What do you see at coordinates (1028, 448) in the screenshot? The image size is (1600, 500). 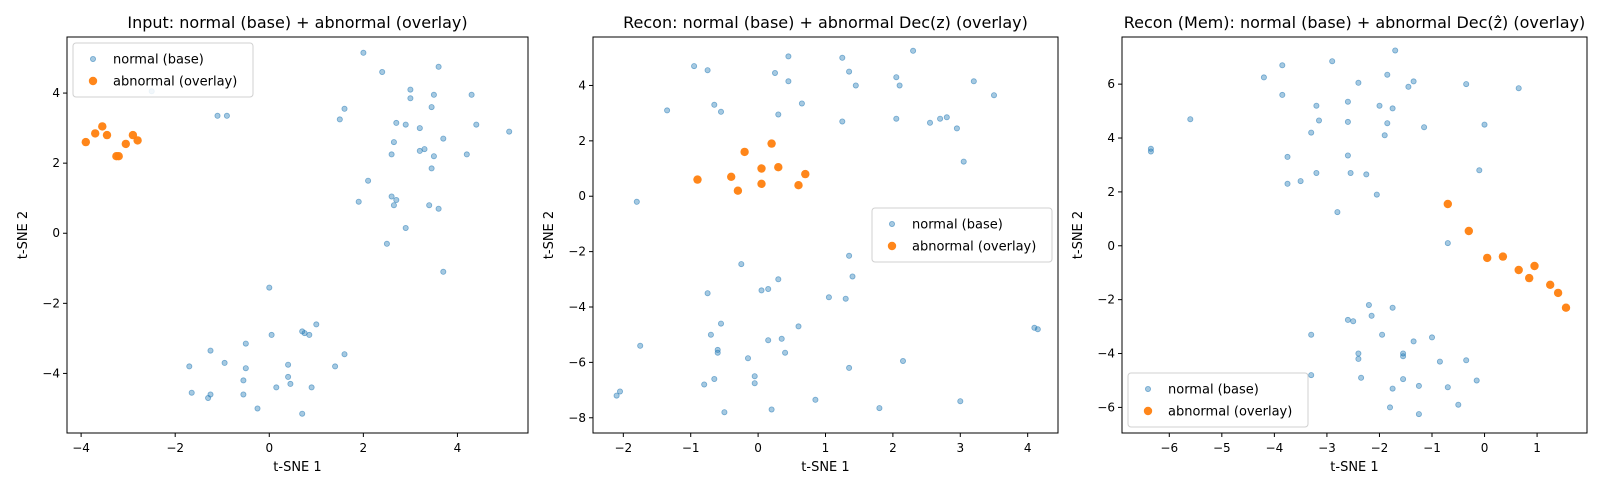 I see `x-tick-label: 4` at bounding box center [1028, 448].